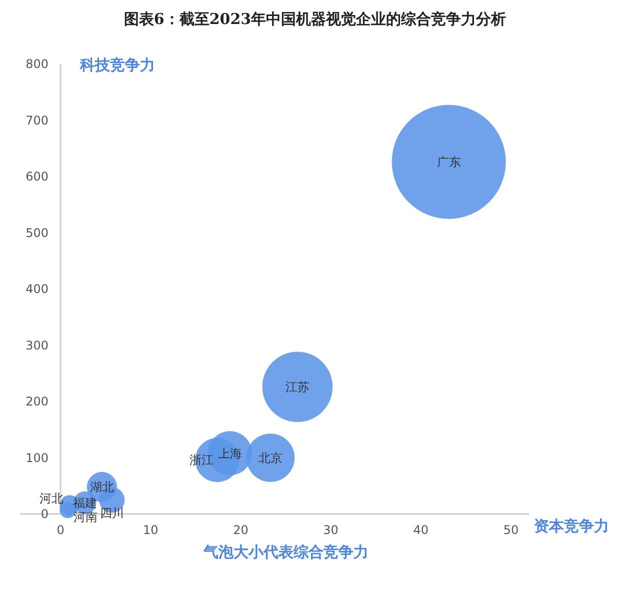 Image resolution: width=630 pixels, height=607 pixels. Describe the element at coordinates (37, 457) in the screenshot. I see `y-tick-label: 100` at that location.